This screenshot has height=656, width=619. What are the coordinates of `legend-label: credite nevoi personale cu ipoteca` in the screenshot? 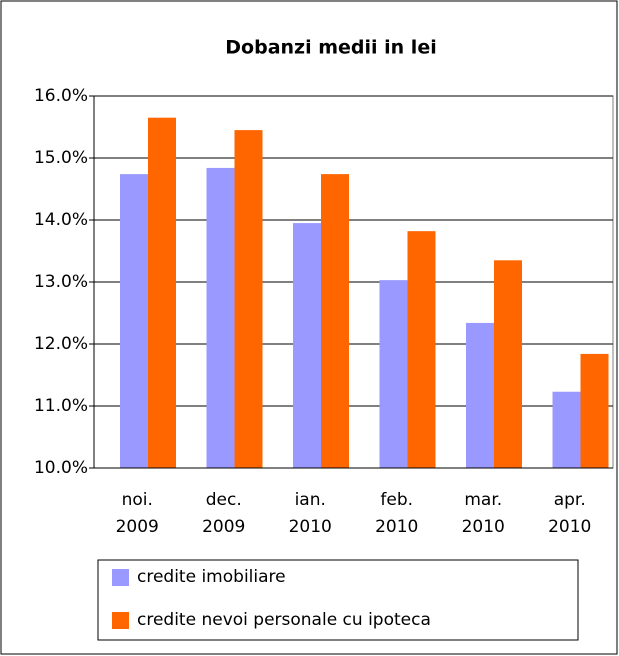 It's located at (284, 620).